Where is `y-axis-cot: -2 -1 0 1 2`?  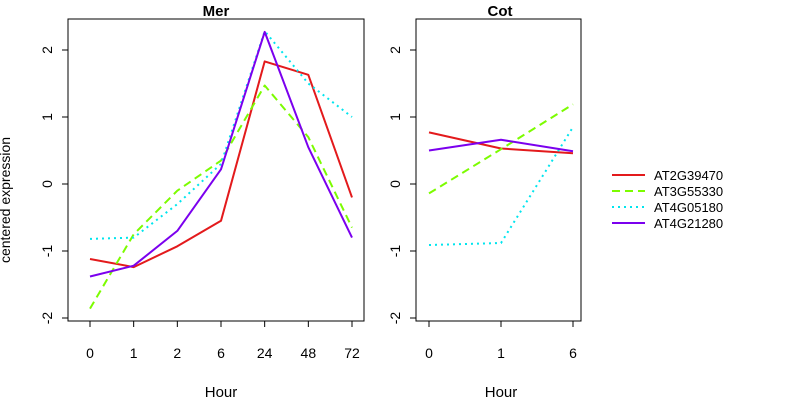
y-axis-cot: -2 -1 0 1 2 is located at coordinates (401, 185).